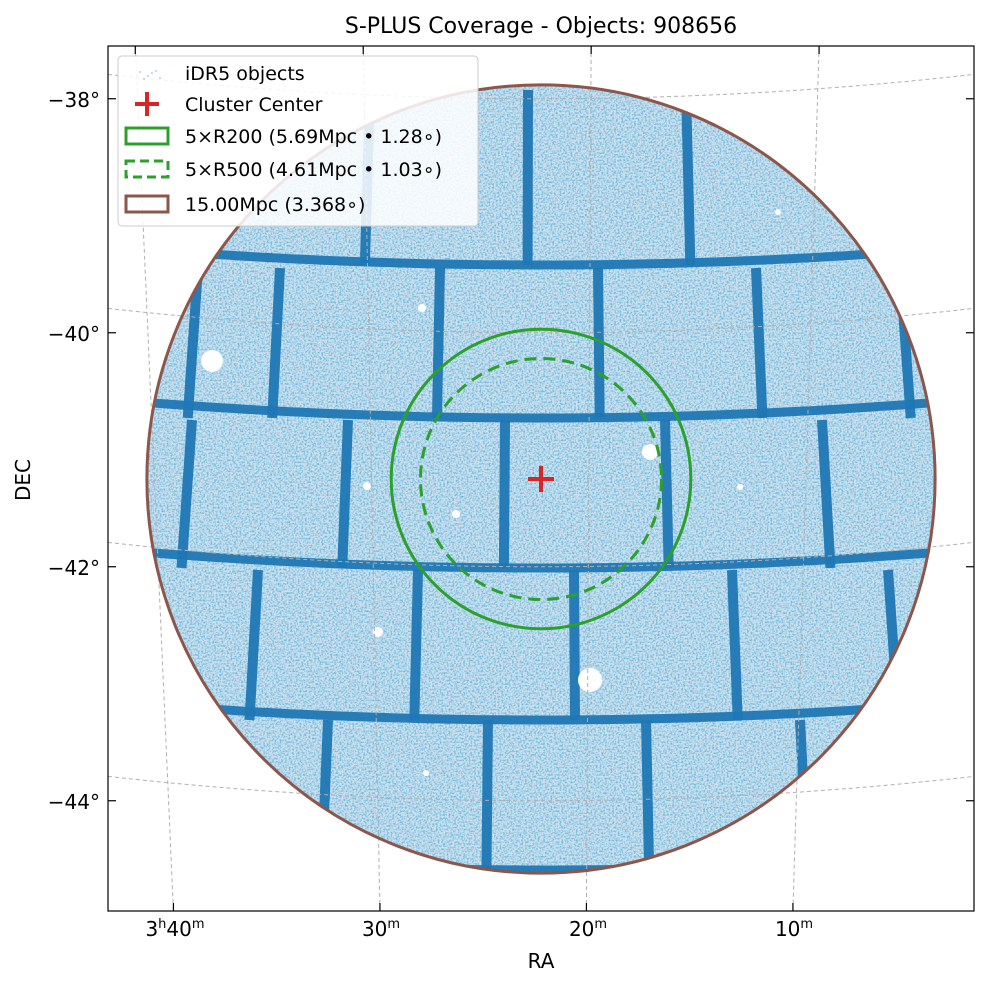 The width and height of the screenshot is (989, 986). I want to click on legend-item-r500: 5×R500 (4.61Mpc • 1.03∘), so click(283, 170).